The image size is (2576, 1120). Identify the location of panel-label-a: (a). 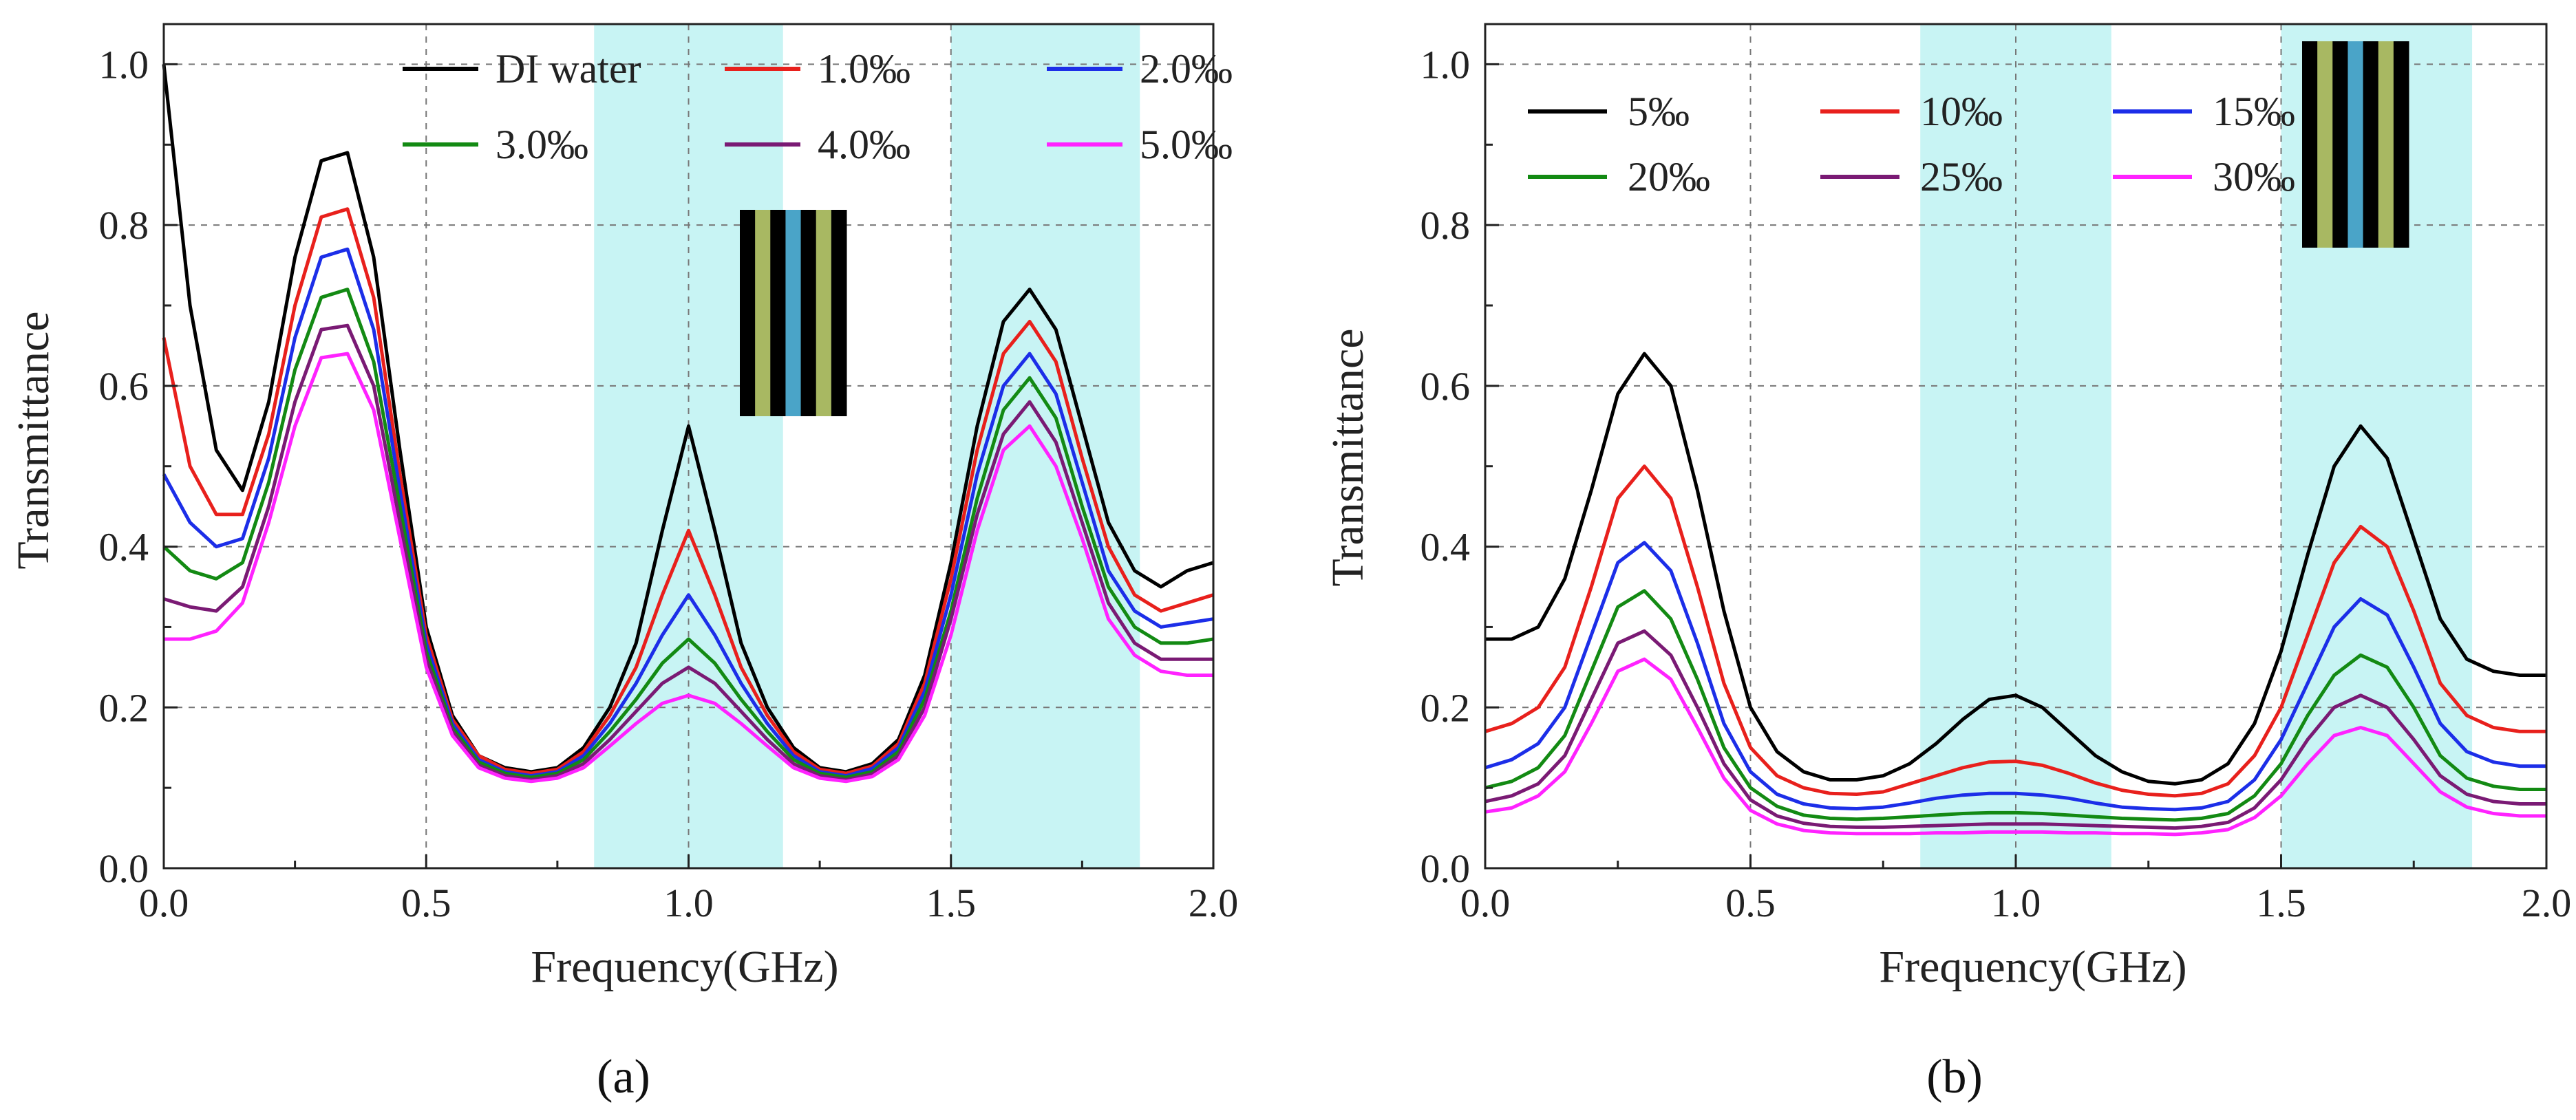
(623, 1077).